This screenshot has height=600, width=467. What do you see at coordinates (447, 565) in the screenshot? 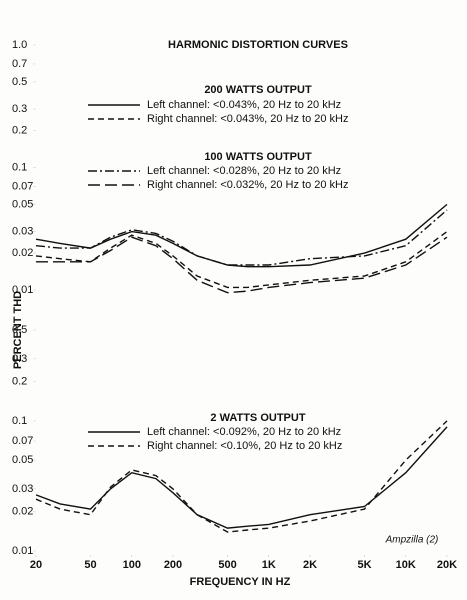
I see `x-tick-label: 20K` at bounding box center [447, 565].